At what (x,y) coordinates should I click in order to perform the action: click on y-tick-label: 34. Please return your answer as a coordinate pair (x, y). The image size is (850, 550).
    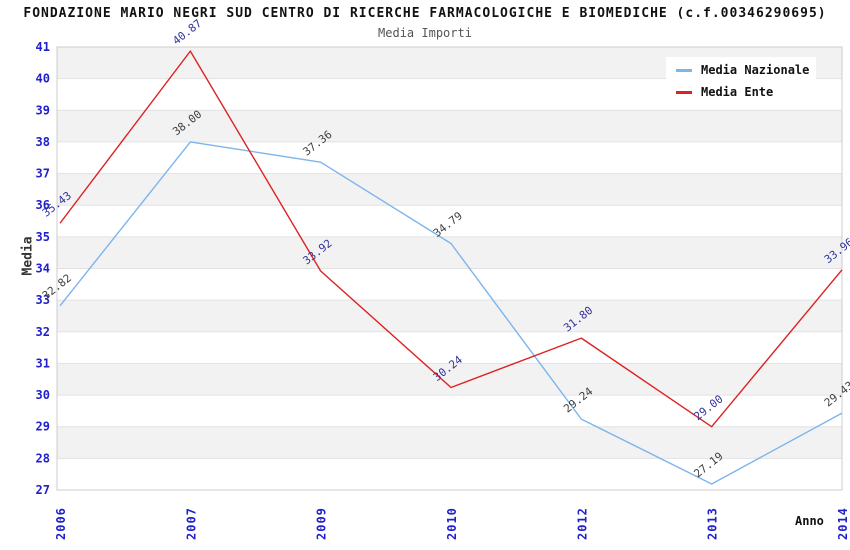
    Looking at the image, I should click on (43, 269).